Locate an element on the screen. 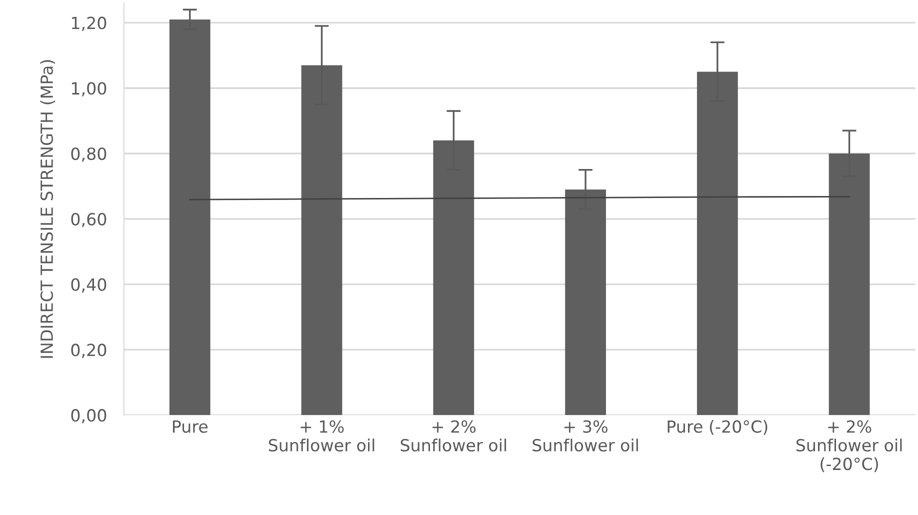 The height and width of the screenshot is (515, 918). x-tick-label: + 2% Sunflower oil (-20°C) is located at coordinates (849, 446).